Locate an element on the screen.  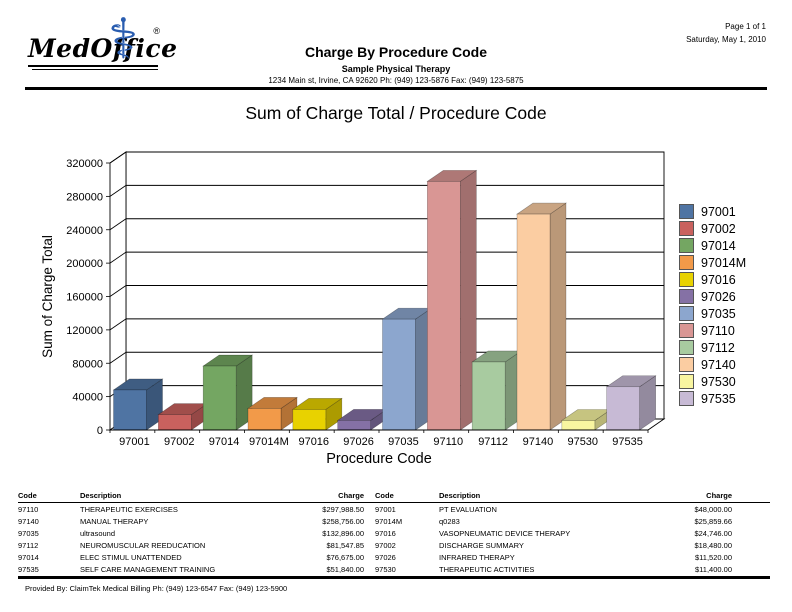
legend-item-97001: 97001 is located at coordinates (712, 211).